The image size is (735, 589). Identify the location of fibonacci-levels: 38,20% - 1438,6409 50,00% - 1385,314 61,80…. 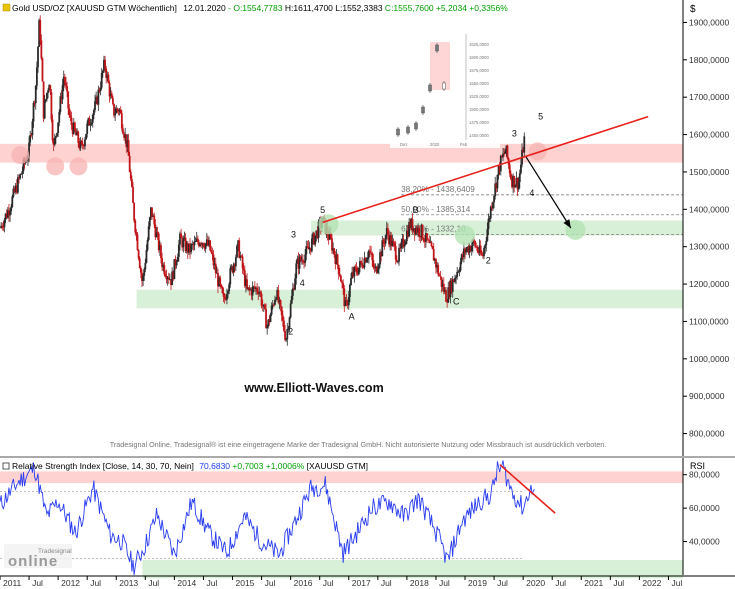
(542, 210).